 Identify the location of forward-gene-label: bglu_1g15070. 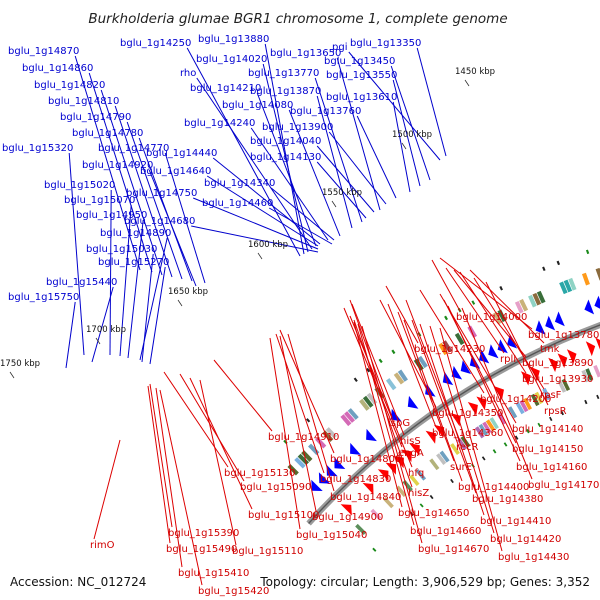
(99, 200).